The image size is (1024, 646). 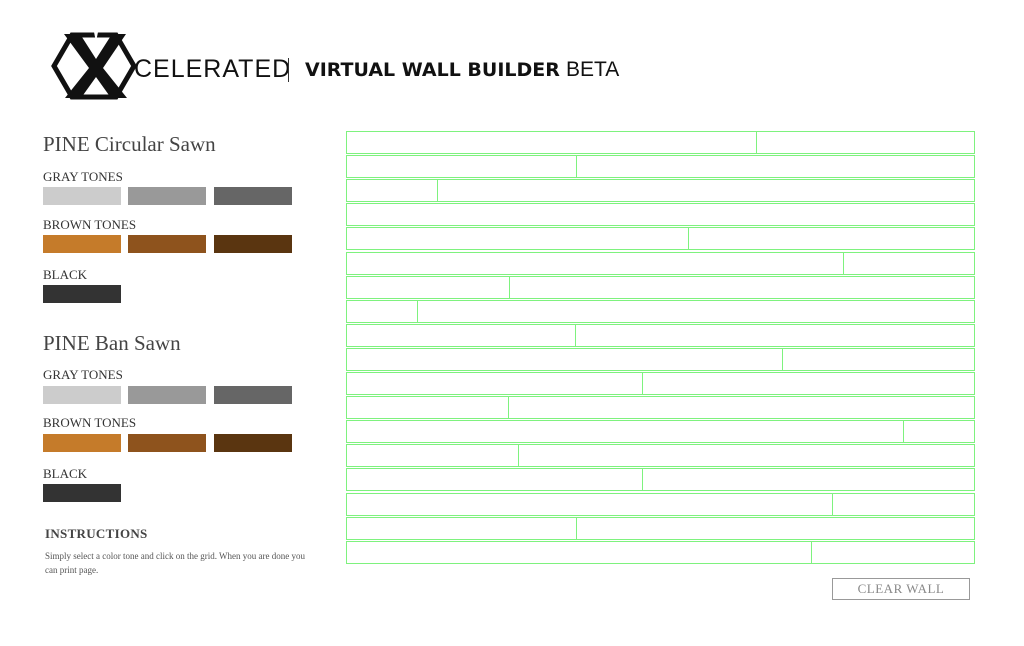 What do you see at coordinates (82, 294) in the screenshot?
I see `swatch-circular-black` at bounding box center [82, 294].